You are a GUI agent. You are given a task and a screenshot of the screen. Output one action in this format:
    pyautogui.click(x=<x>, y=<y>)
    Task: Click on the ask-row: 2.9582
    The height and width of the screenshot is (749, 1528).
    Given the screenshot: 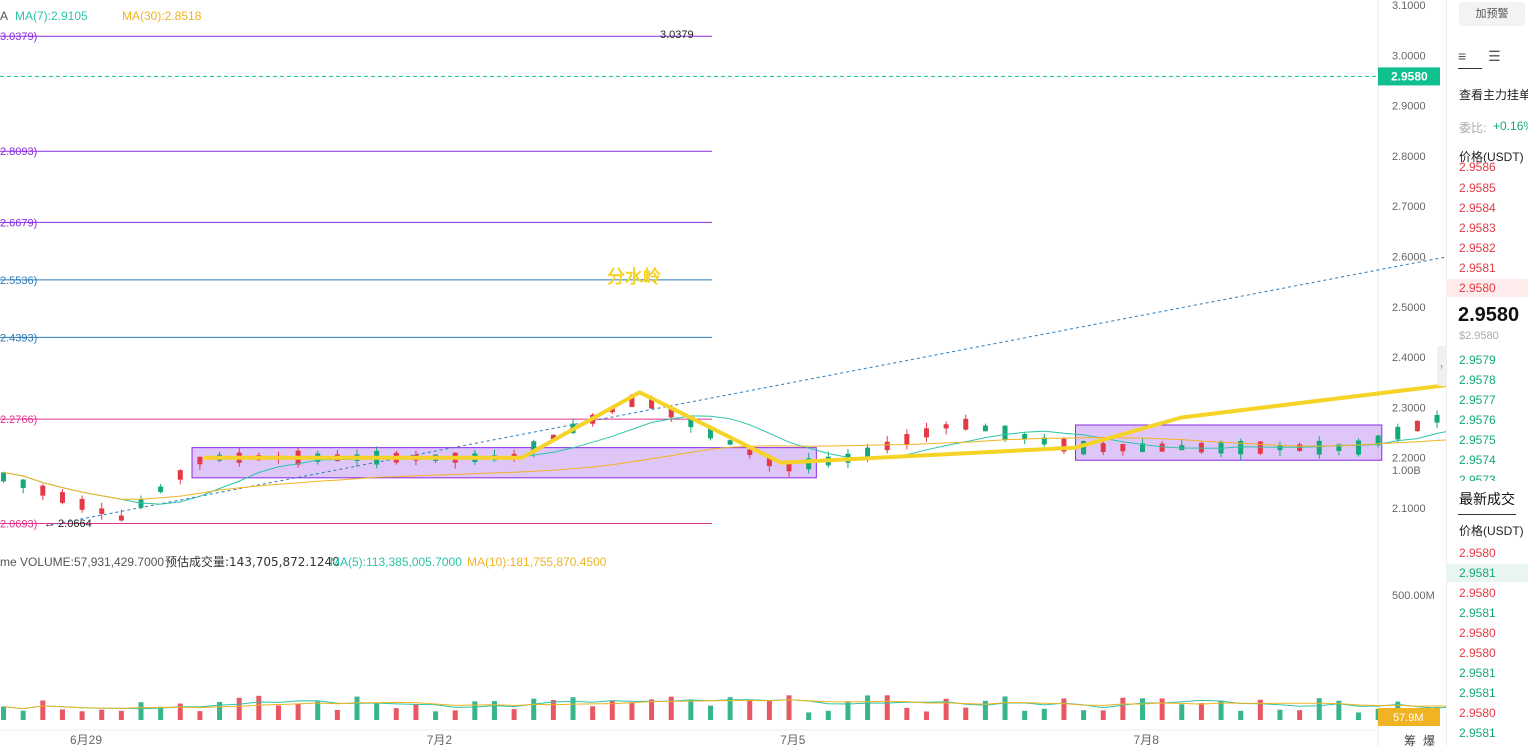 What is the action you would take?
    pyautogui.click(x=1477, y=248)
    